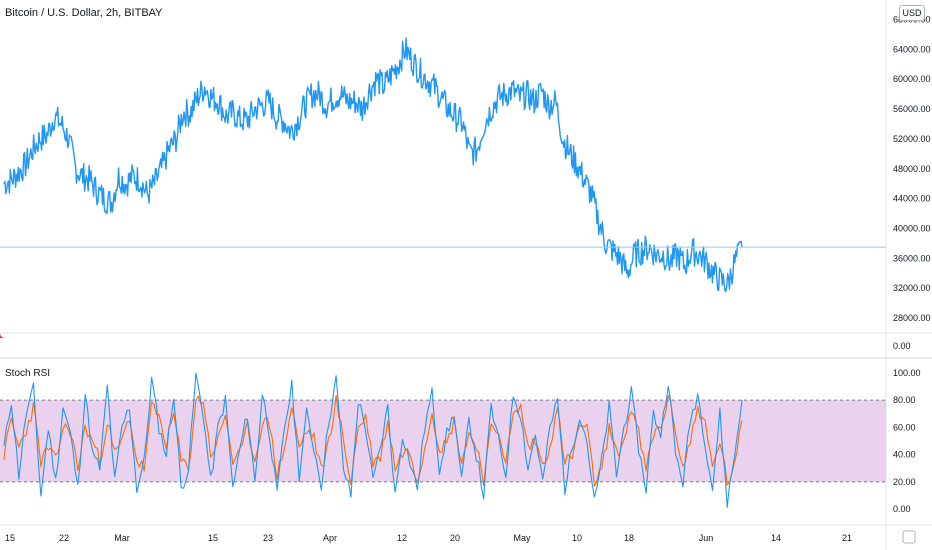 The width and height of the screenshot is (932, 550). Describe the element at coordinates (912, 288) in the screenshot. I see `price-tick-label: 32000.00` at that location.